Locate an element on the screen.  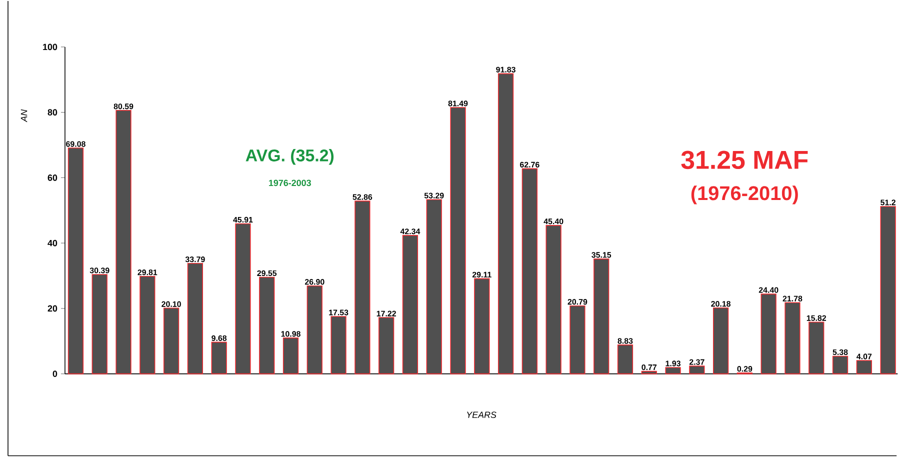
annotation: 31.25 MAF is located at coordinates (744, 160).